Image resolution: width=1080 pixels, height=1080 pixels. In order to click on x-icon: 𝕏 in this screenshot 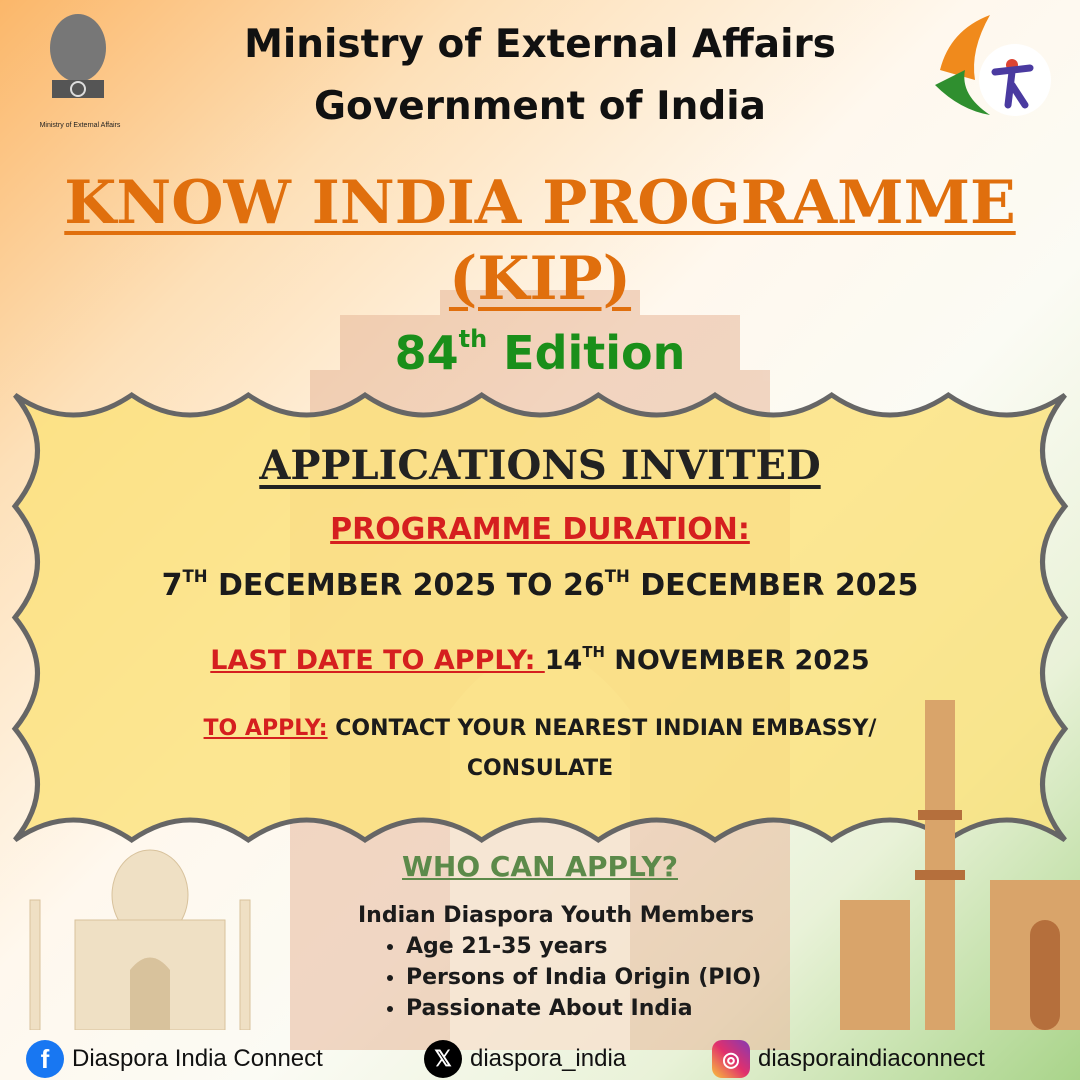, I will do `click(443, 1059)`.